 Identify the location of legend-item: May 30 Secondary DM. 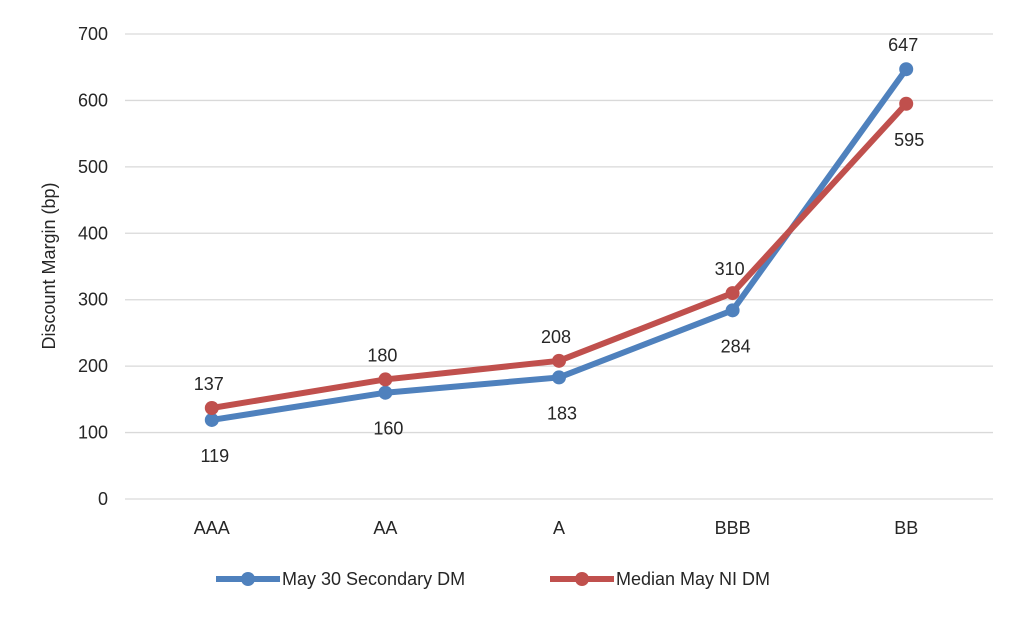
(340, 579).